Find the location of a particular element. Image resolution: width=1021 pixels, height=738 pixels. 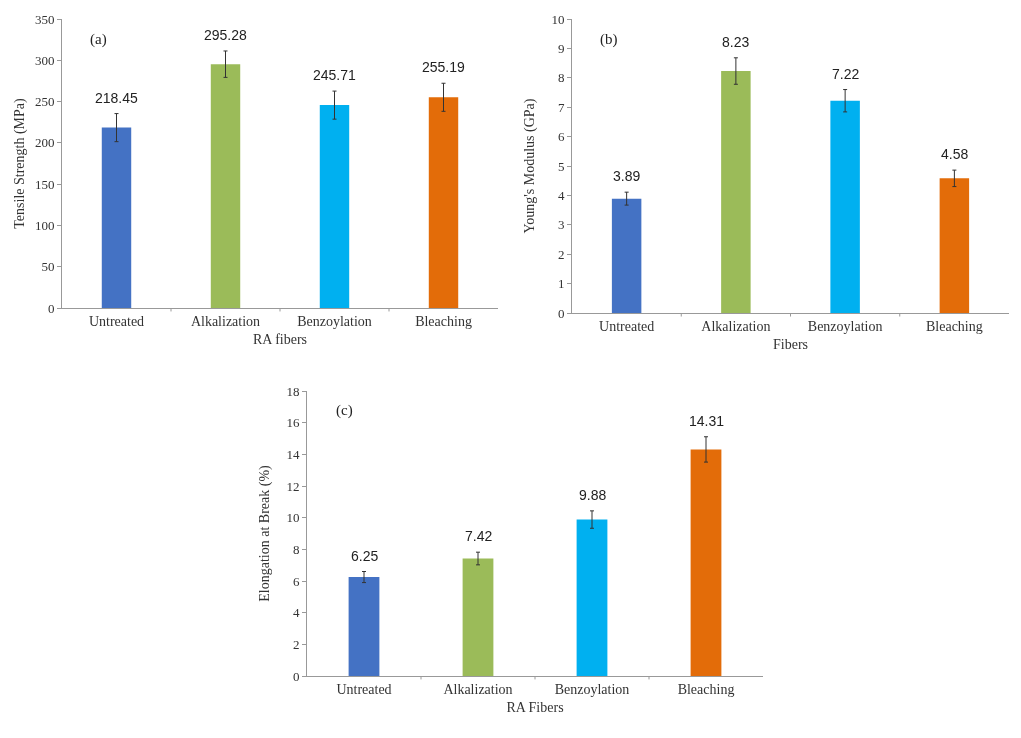

y-tick-label: 350 is located at coordinates (44, 19).